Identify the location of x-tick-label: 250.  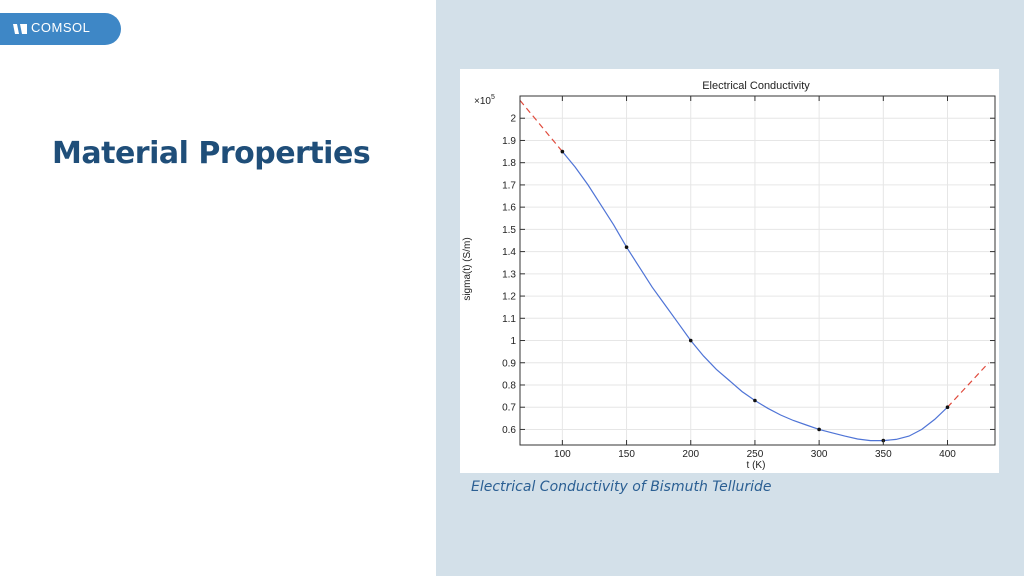
(755, 454).